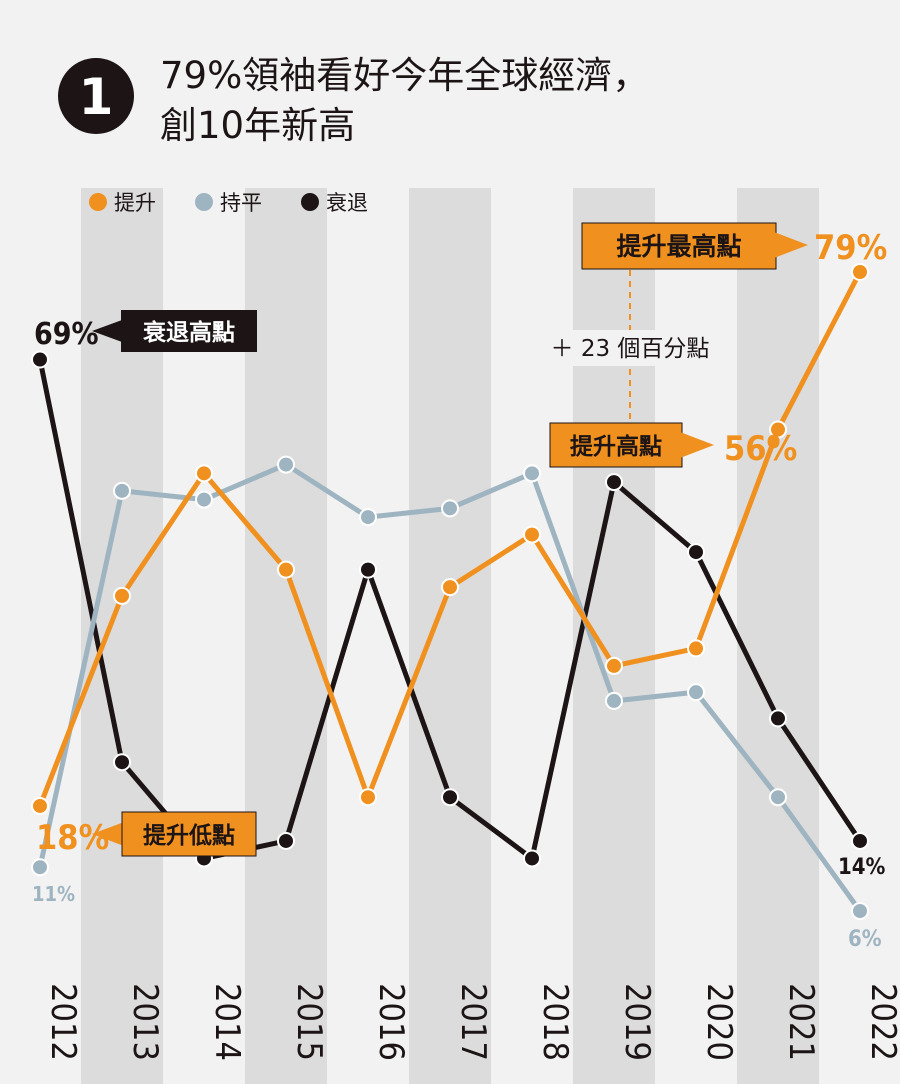 The height and width of the screenshot is (1084, 900). What do you see at coordinates (368, 797) in the screenshot?
I see `point-improve-2016` at bounding box center [368, 797].